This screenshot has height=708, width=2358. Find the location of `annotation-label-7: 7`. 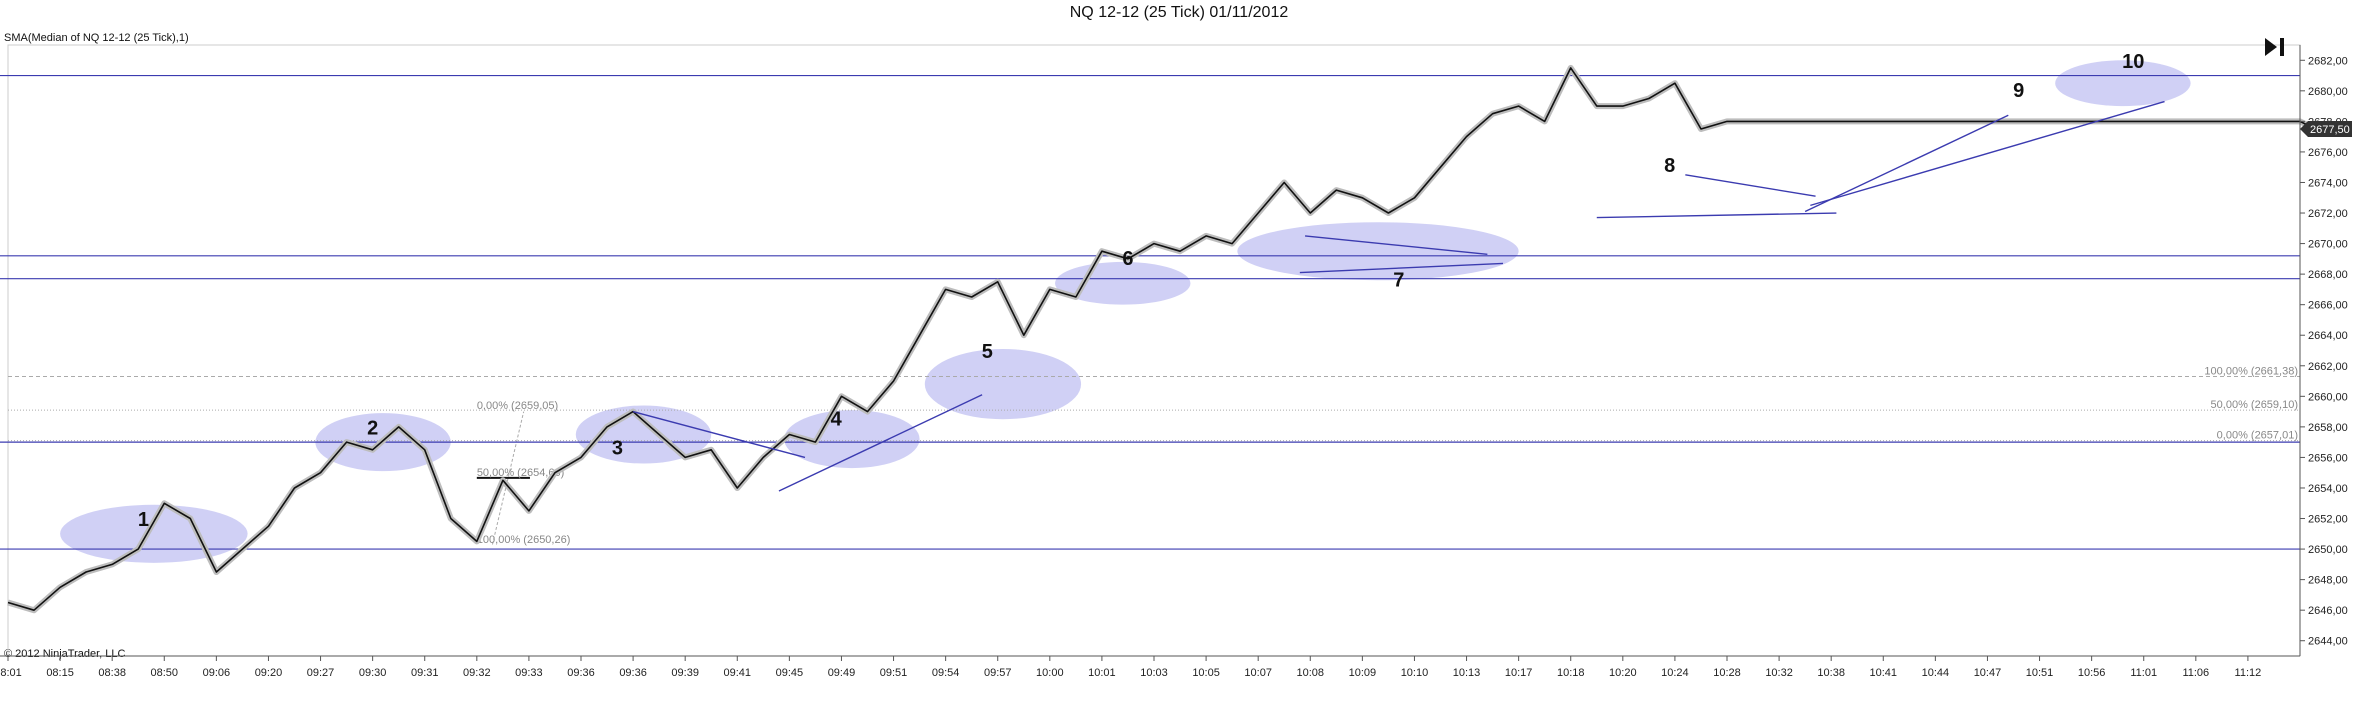

annotation-label-7: 7 is located at coordinates (1398, 280).